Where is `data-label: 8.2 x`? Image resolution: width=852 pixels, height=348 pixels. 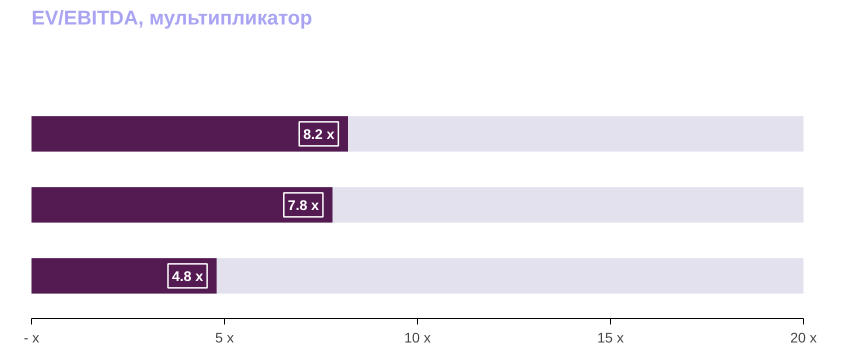
data-label: 8.2 x is located at coordinates (319, 134).